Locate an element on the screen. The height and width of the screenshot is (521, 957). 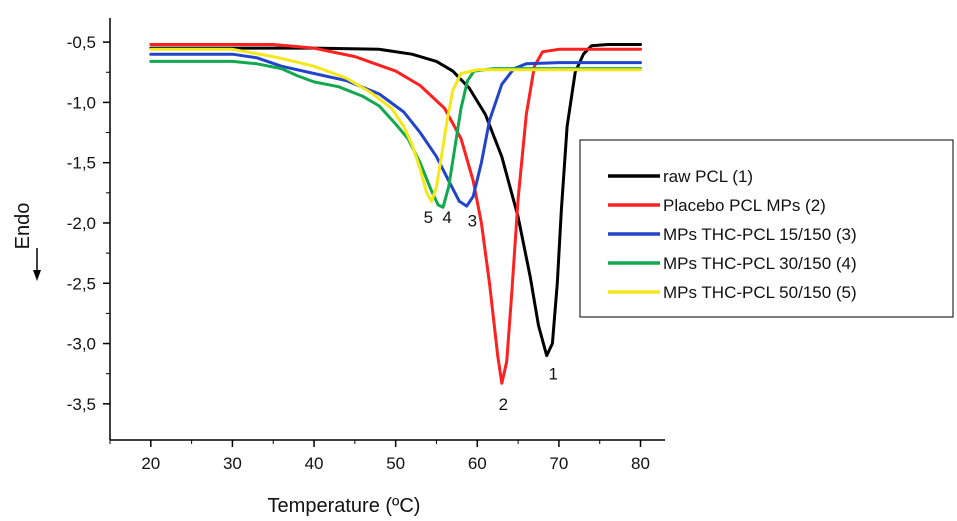
y-axis-title-text: Endo is located at coordinates (23, 226).